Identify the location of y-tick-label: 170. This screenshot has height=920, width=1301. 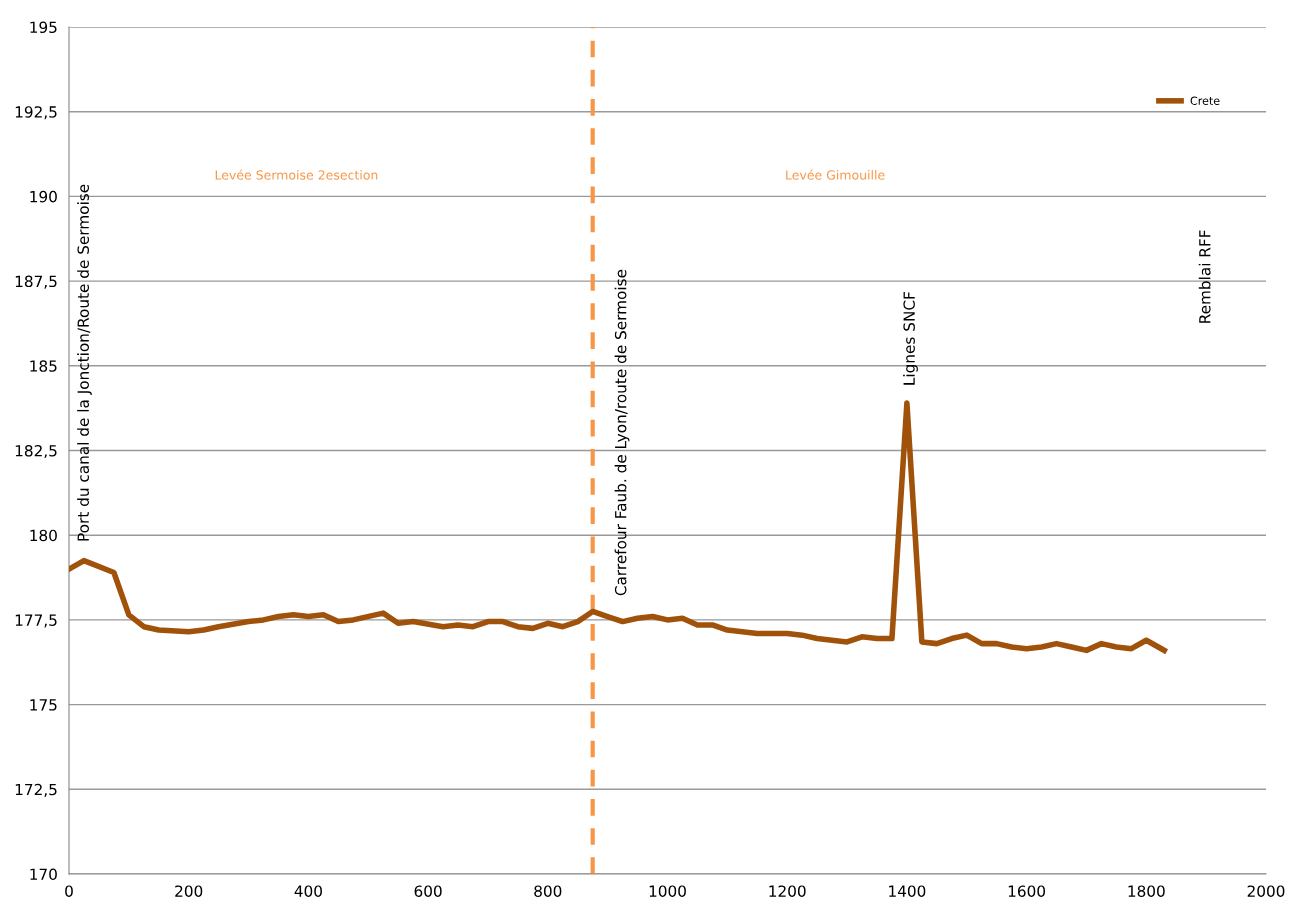
(43, 874).